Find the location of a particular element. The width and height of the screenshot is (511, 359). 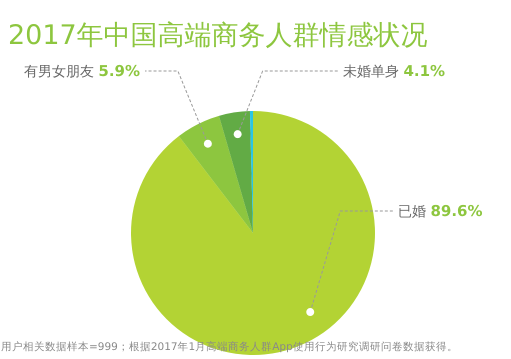

chart-title: 2017年中国高端商务人群情感状况 is located at coordinates (218, 35).